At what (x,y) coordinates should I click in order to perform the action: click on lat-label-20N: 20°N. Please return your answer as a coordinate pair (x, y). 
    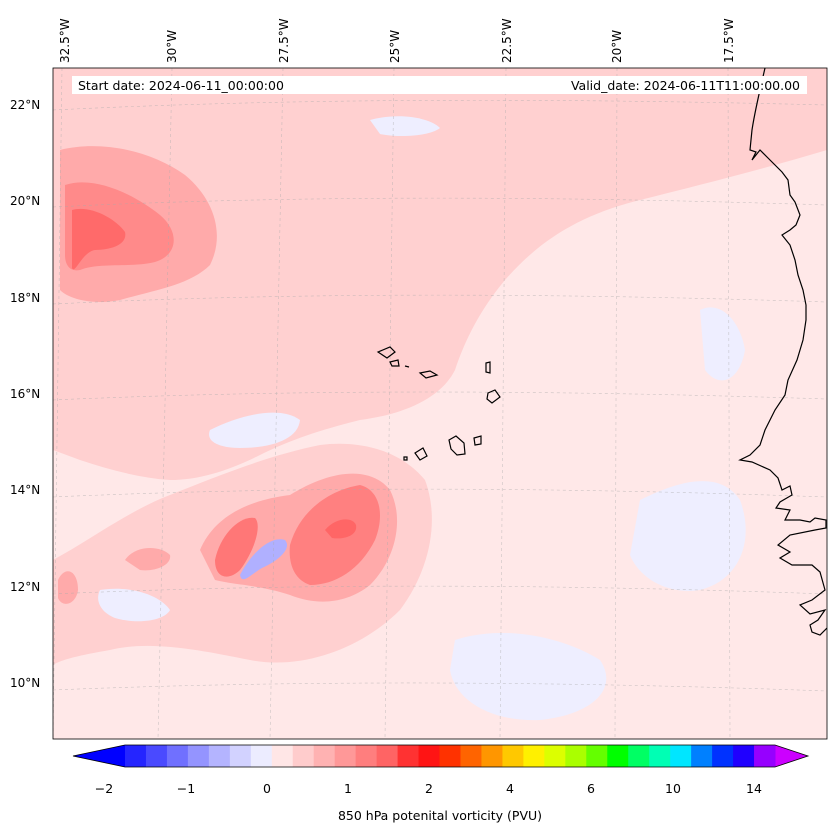
    Looking at the image, I should click on (25, 201).